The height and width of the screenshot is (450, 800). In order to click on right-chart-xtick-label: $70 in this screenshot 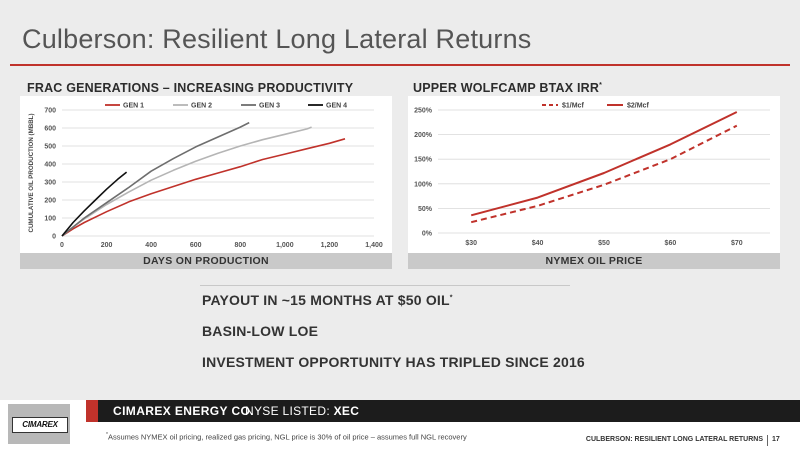, I will do `click(737, 243)`.